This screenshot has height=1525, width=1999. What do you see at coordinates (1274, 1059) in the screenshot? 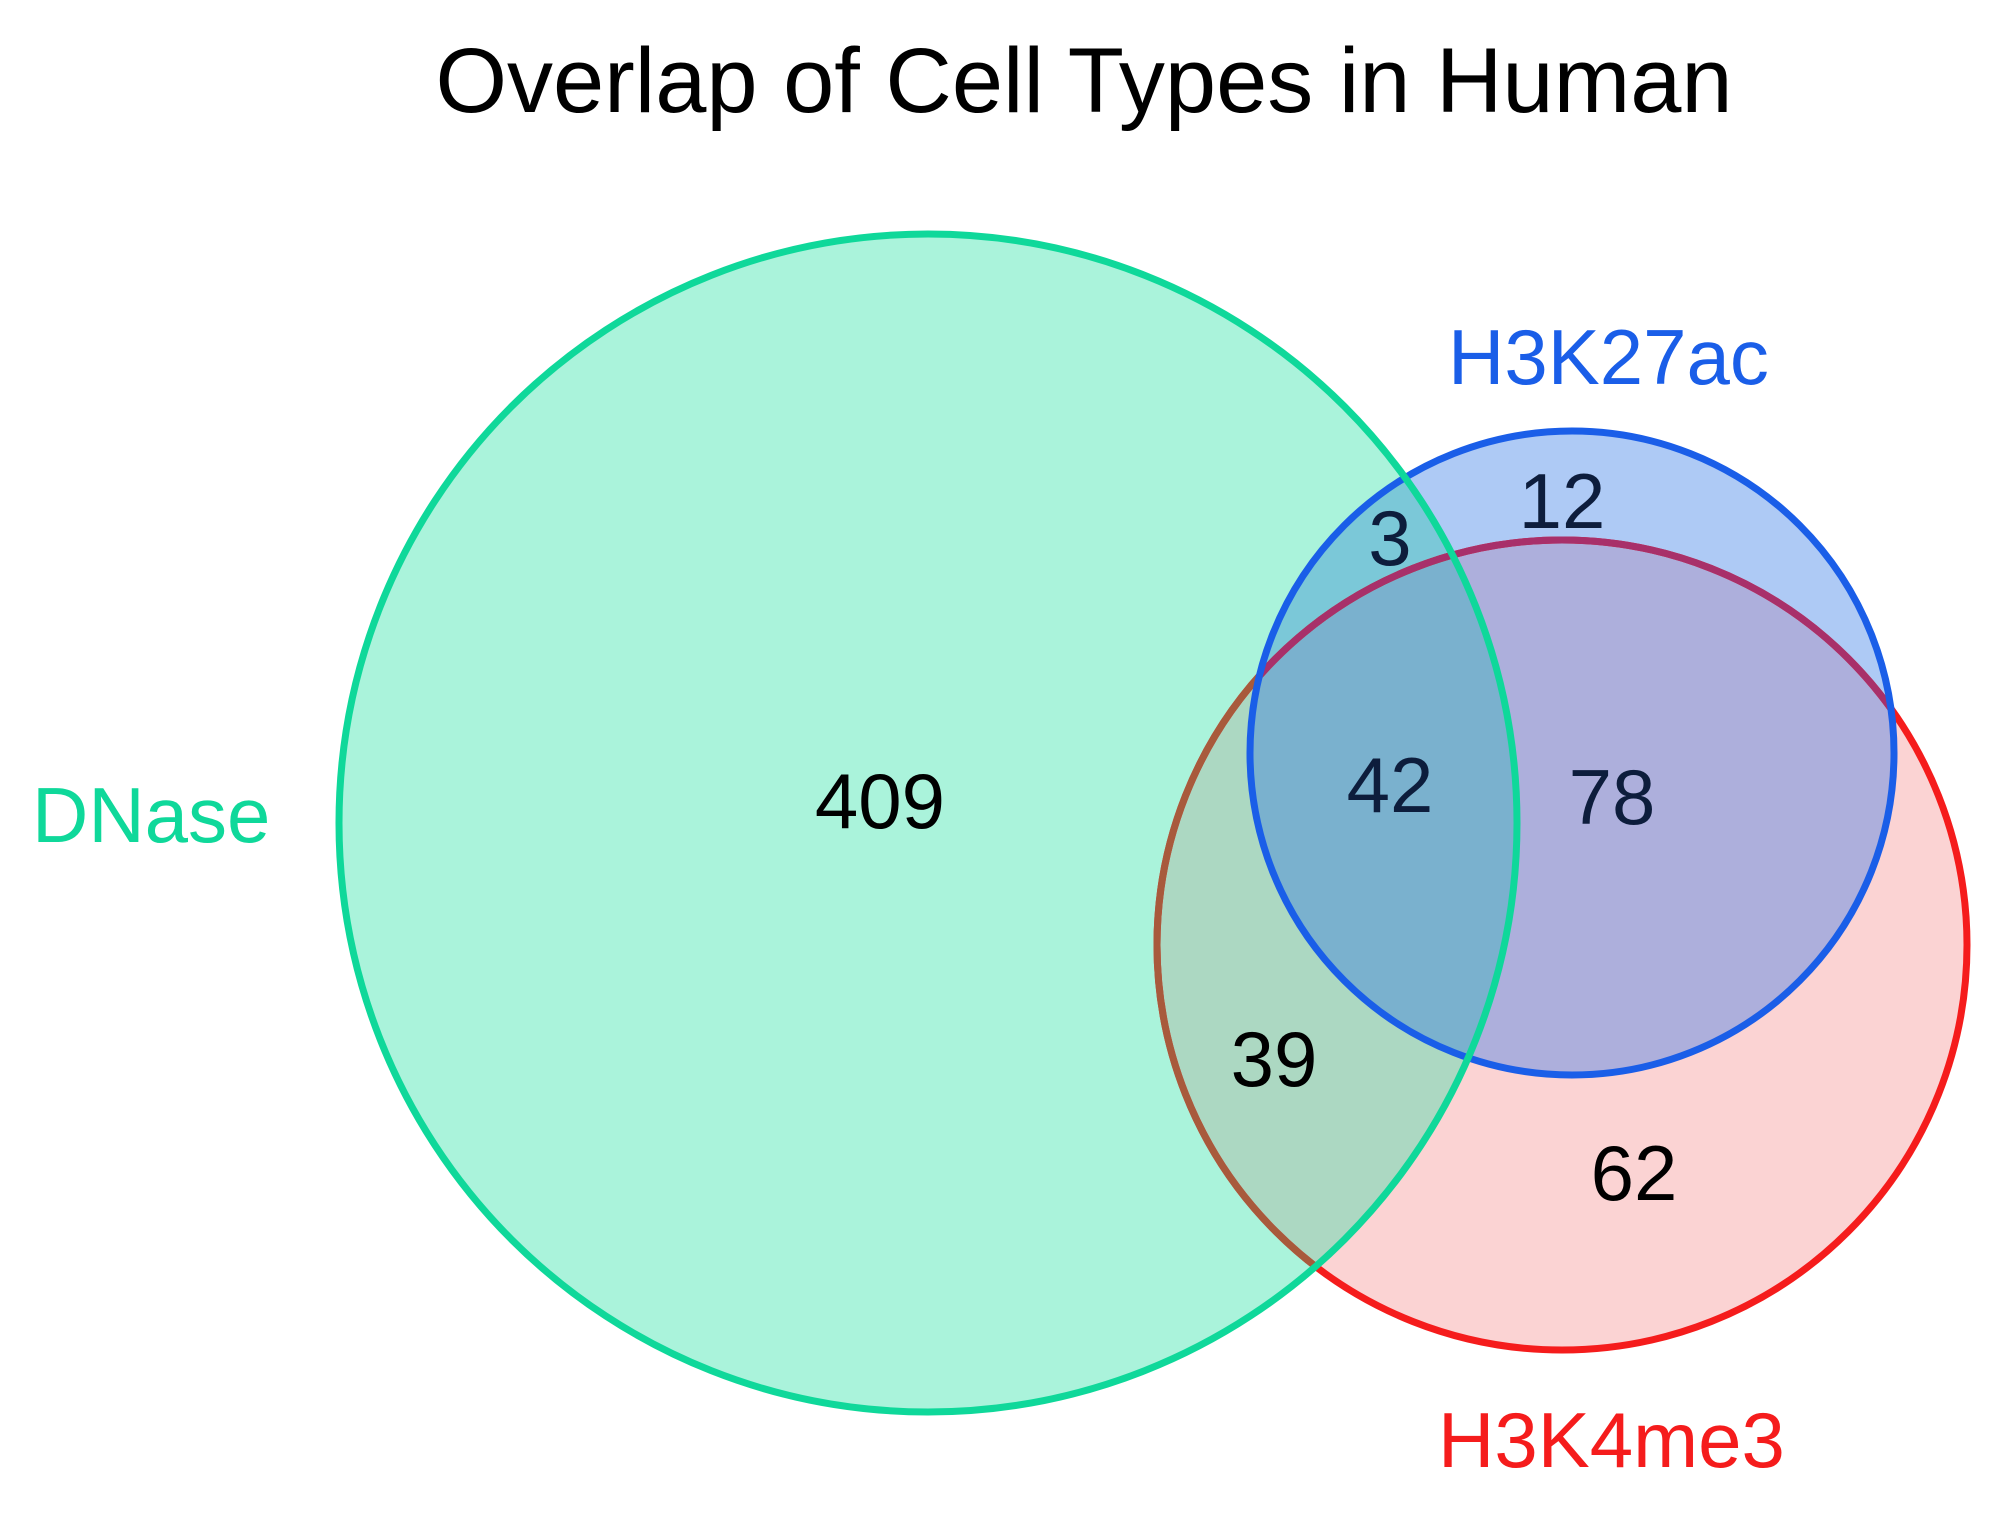
I see `count-dnase-h3k4me3: 39` at bounding box center [1274, 1059].